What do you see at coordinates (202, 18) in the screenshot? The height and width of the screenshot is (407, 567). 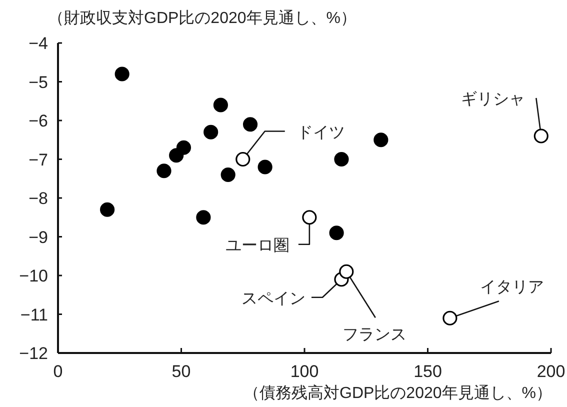 I see `chart-title: （財政収支対GDP比の2020年見通し、%）` at bounding box center [202, 18].